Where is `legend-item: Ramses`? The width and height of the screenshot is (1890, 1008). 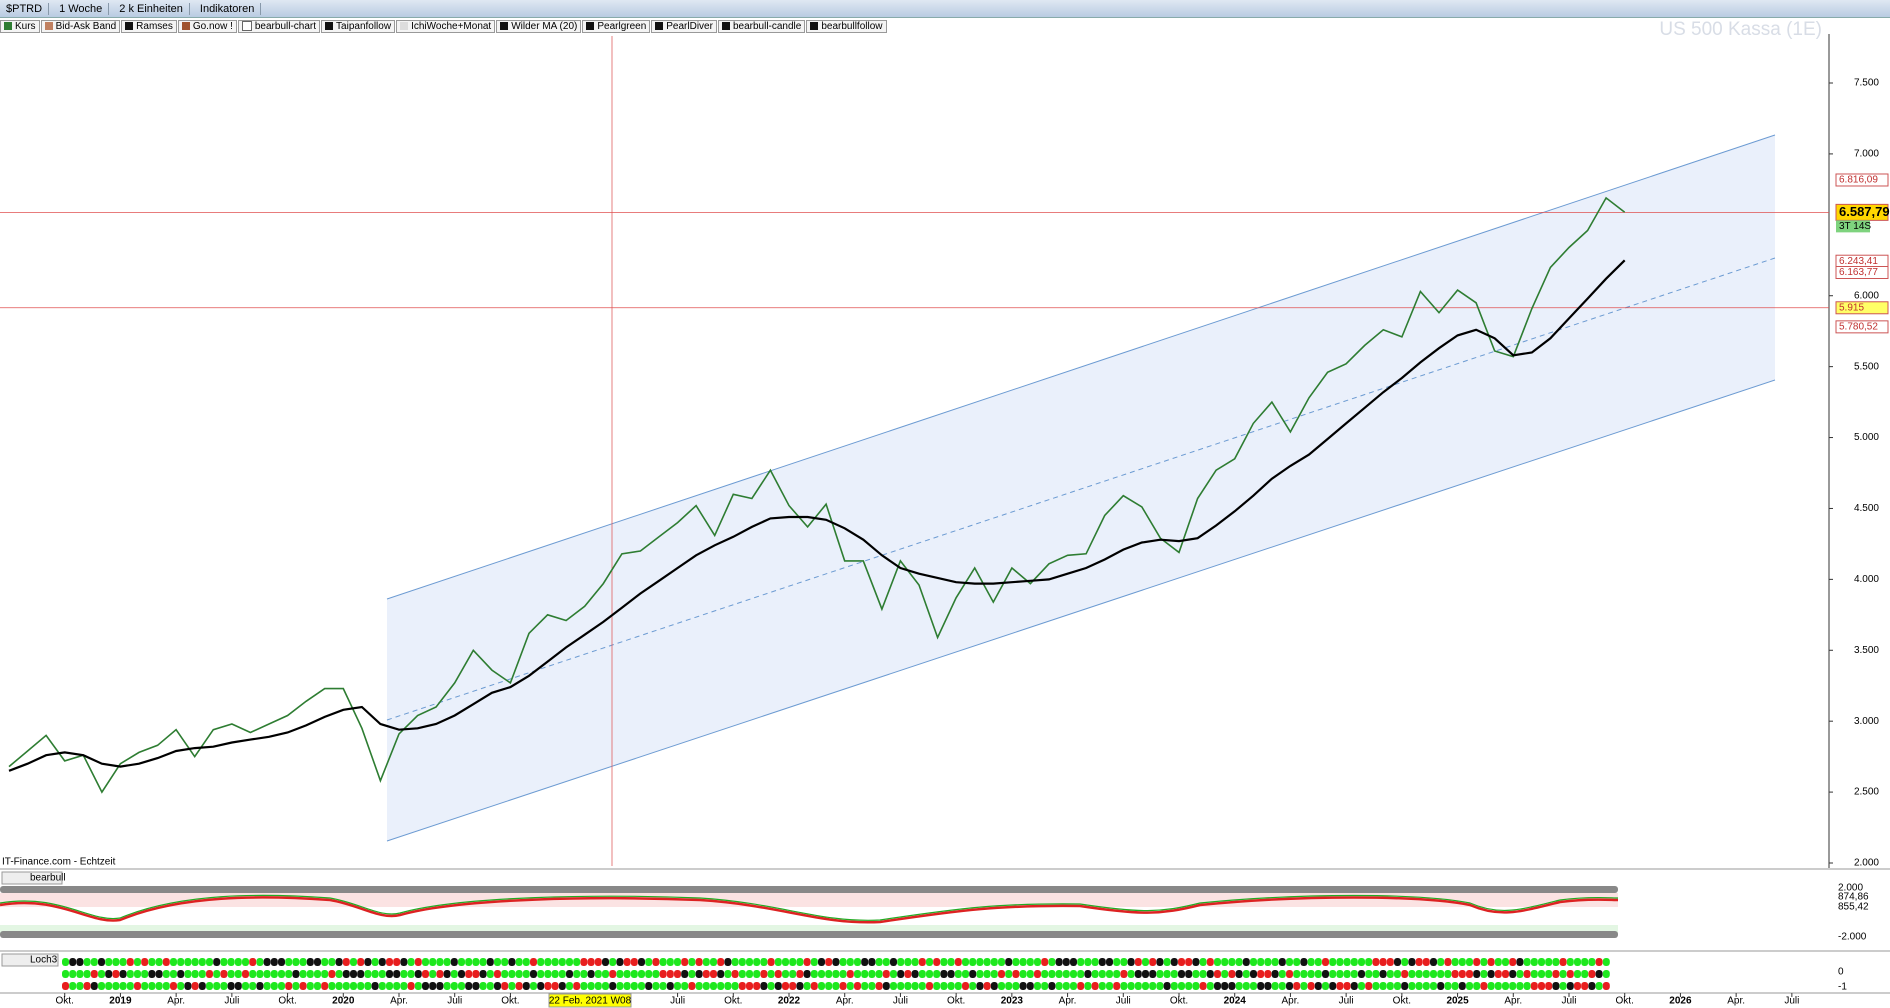 legend-item: Ramses is located at coordinates (149, 26).